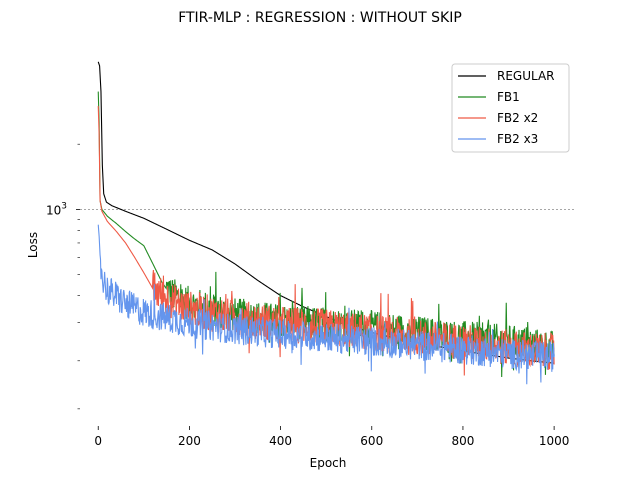  What do you see at coordinates (462, 441) in the screenshot?
I see `x-tick-label: 800` at bounding box center [462, 441].